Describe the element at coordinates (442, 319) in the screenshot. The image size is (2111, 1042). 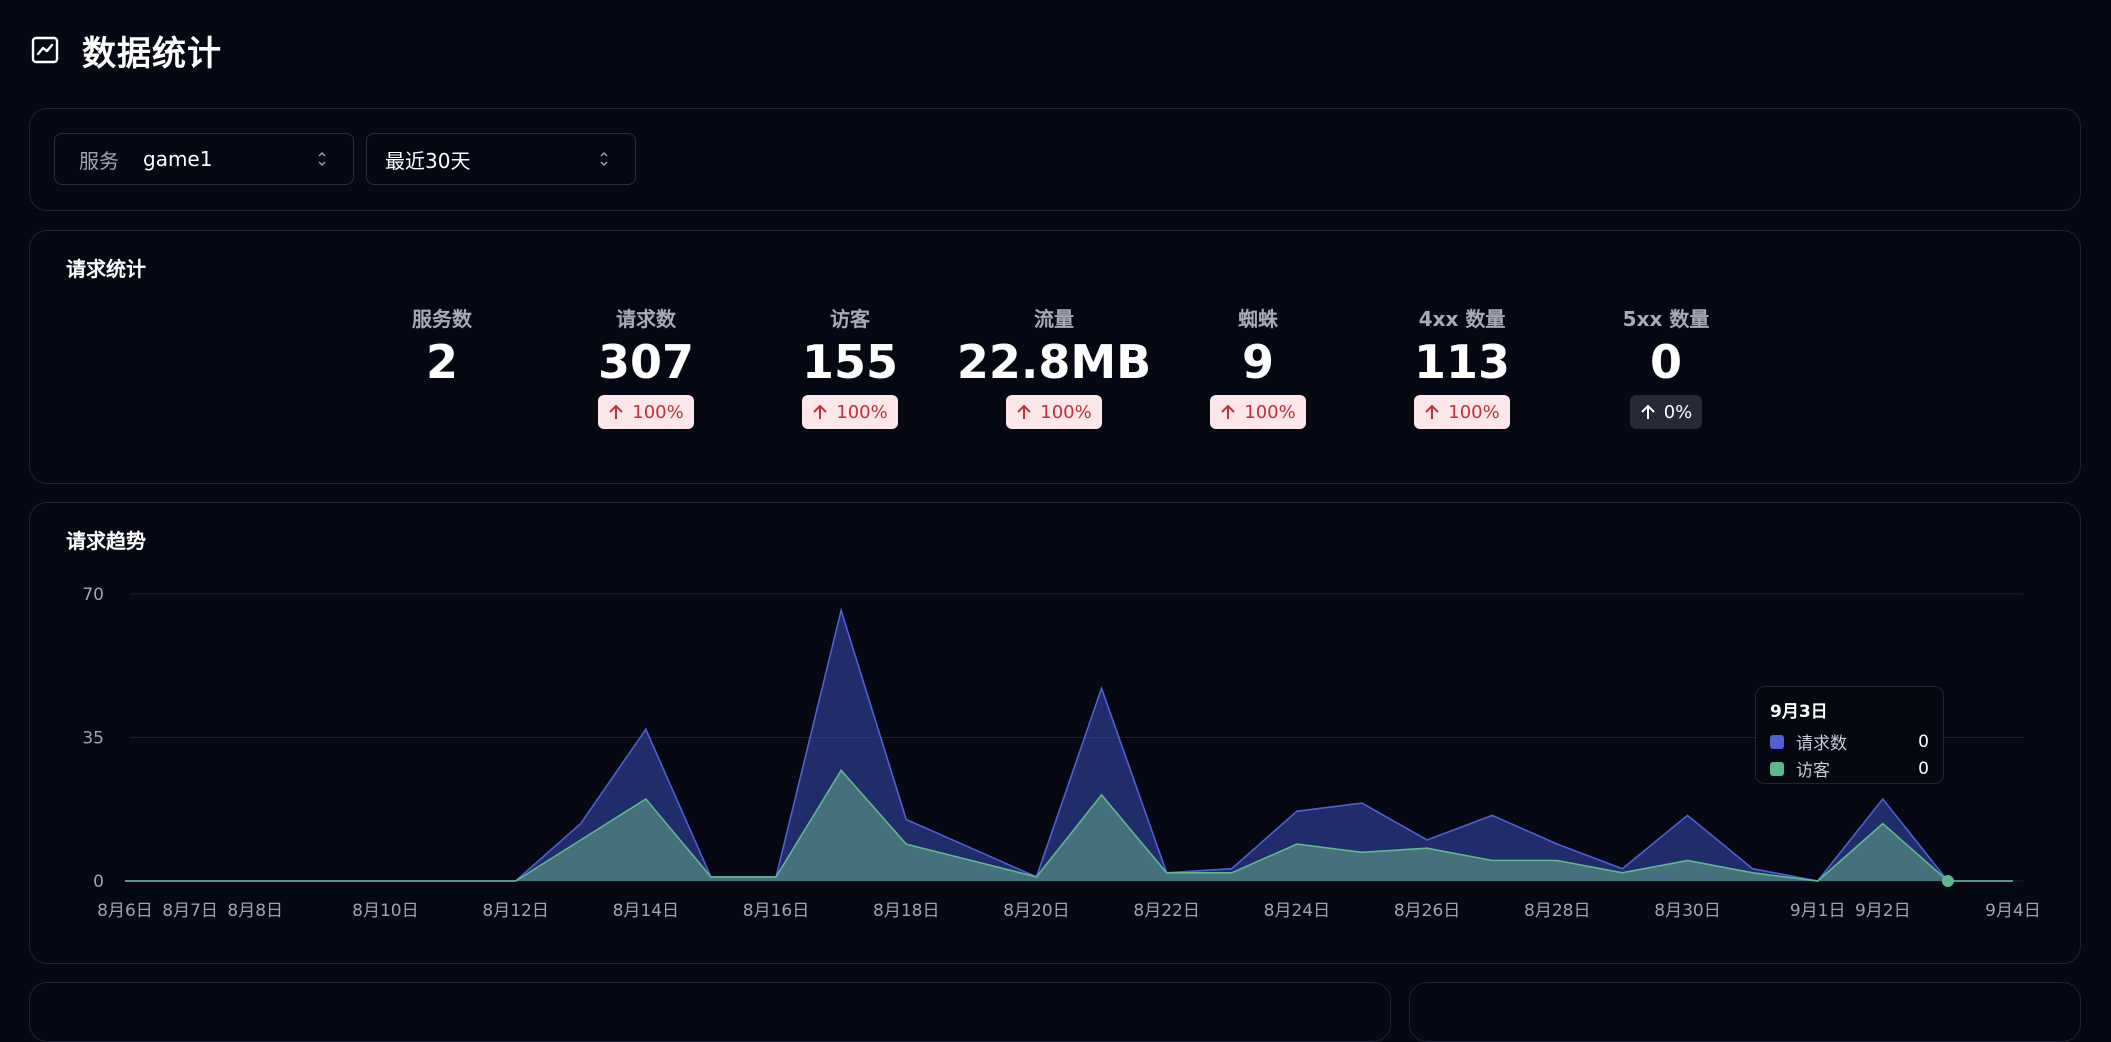
I see `stat-label: 服务数` at that location.